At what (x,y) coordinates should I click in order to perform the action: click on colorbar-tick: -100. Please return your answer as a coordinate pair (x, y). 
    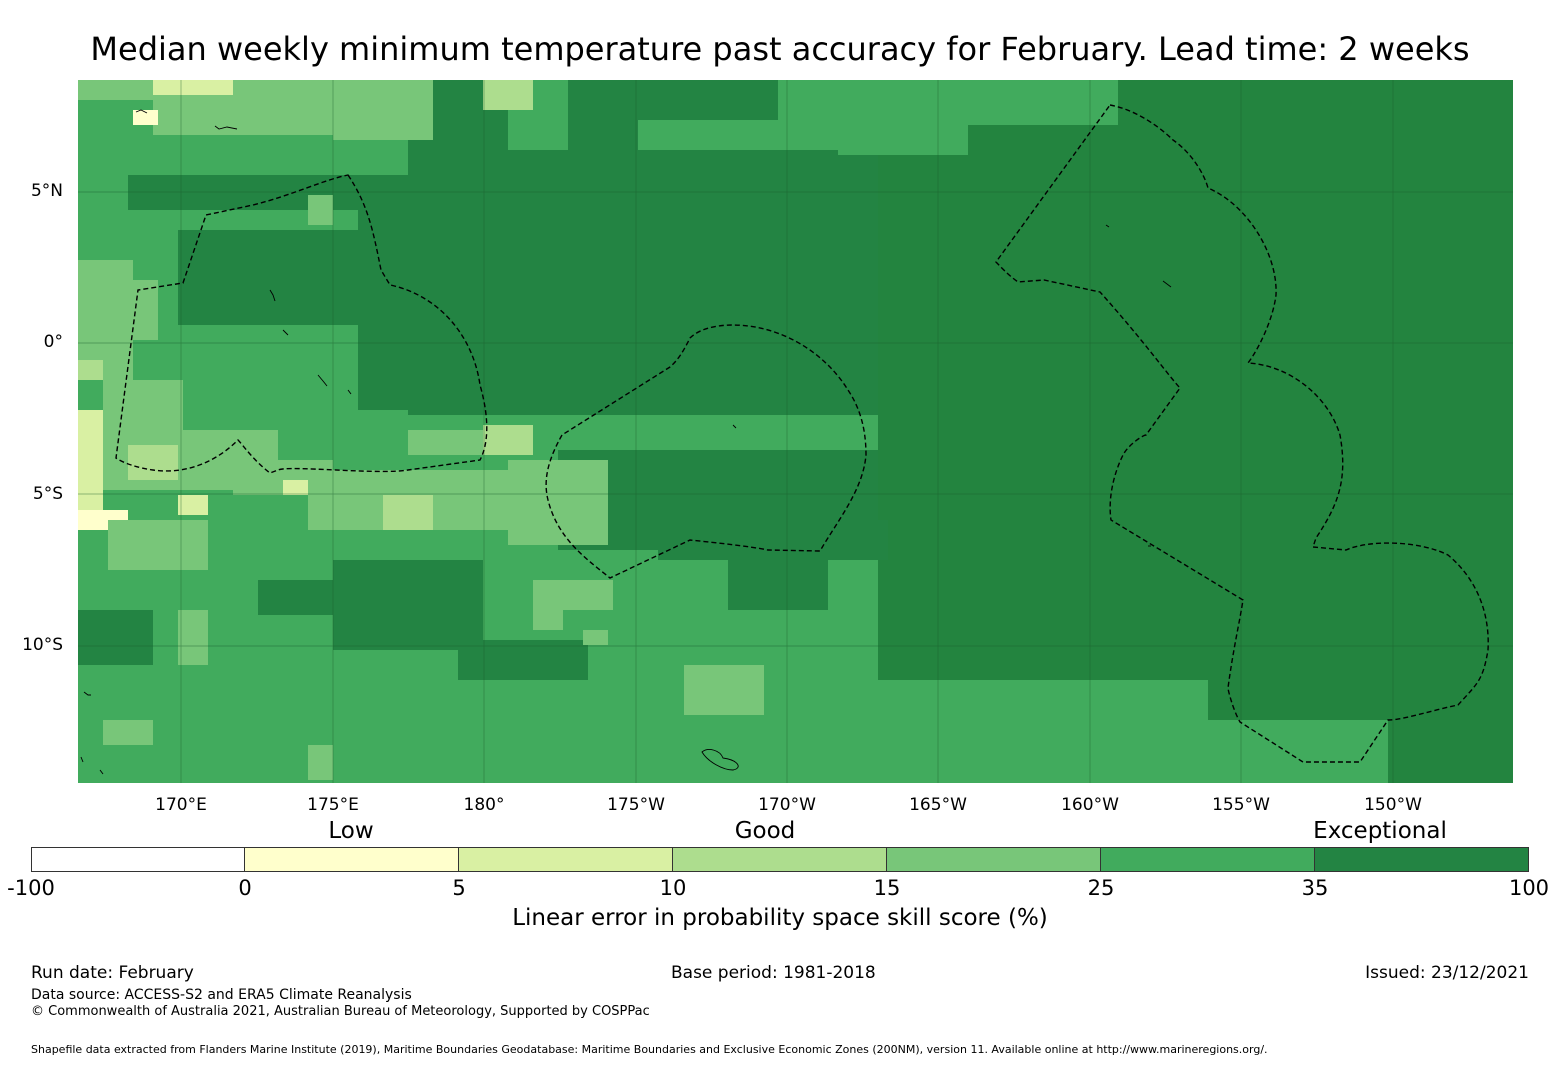
    Looking at the image, I should click on (31, 888).